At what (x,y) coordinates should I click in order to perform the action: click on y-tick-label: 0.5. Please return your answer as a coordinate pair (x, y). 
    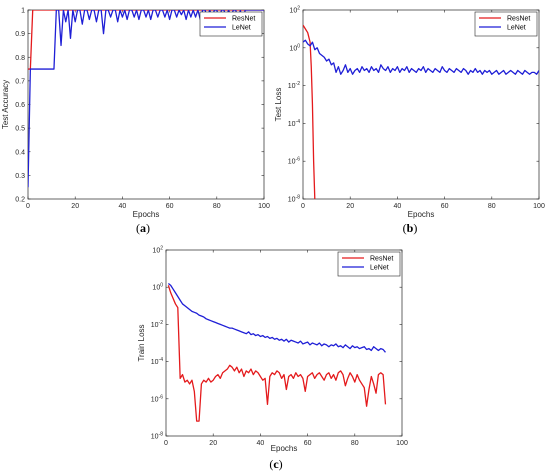
    Looking at the image, I should click on (20, 129).